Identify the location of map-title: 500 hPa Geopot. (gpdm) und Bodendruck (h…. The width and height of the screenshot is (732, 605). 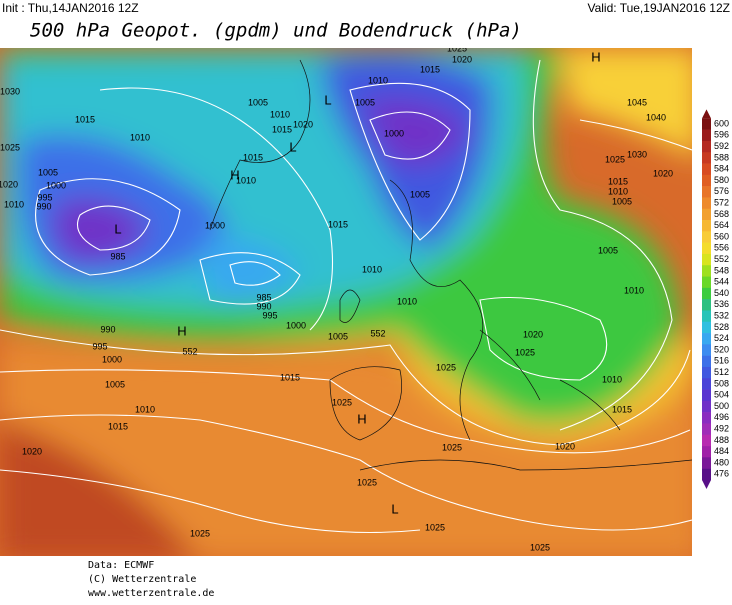
(276, 31).